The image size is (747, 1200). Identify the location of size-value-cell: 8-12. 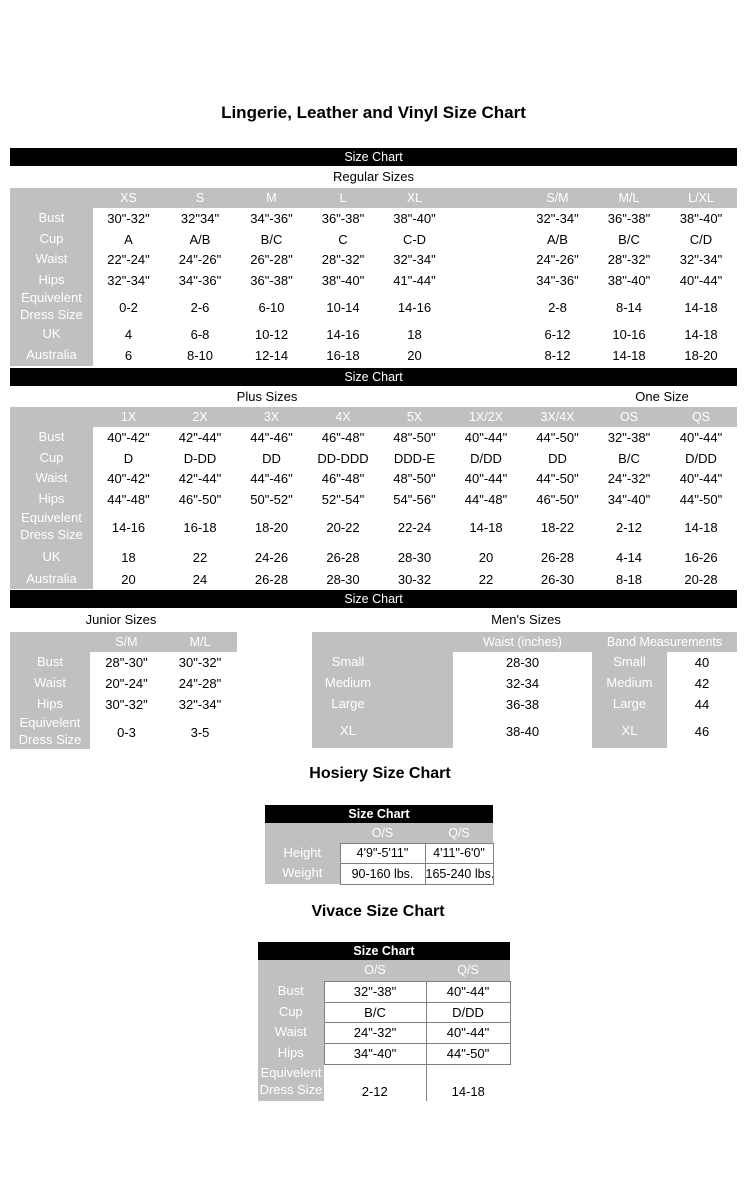
(557, 355).